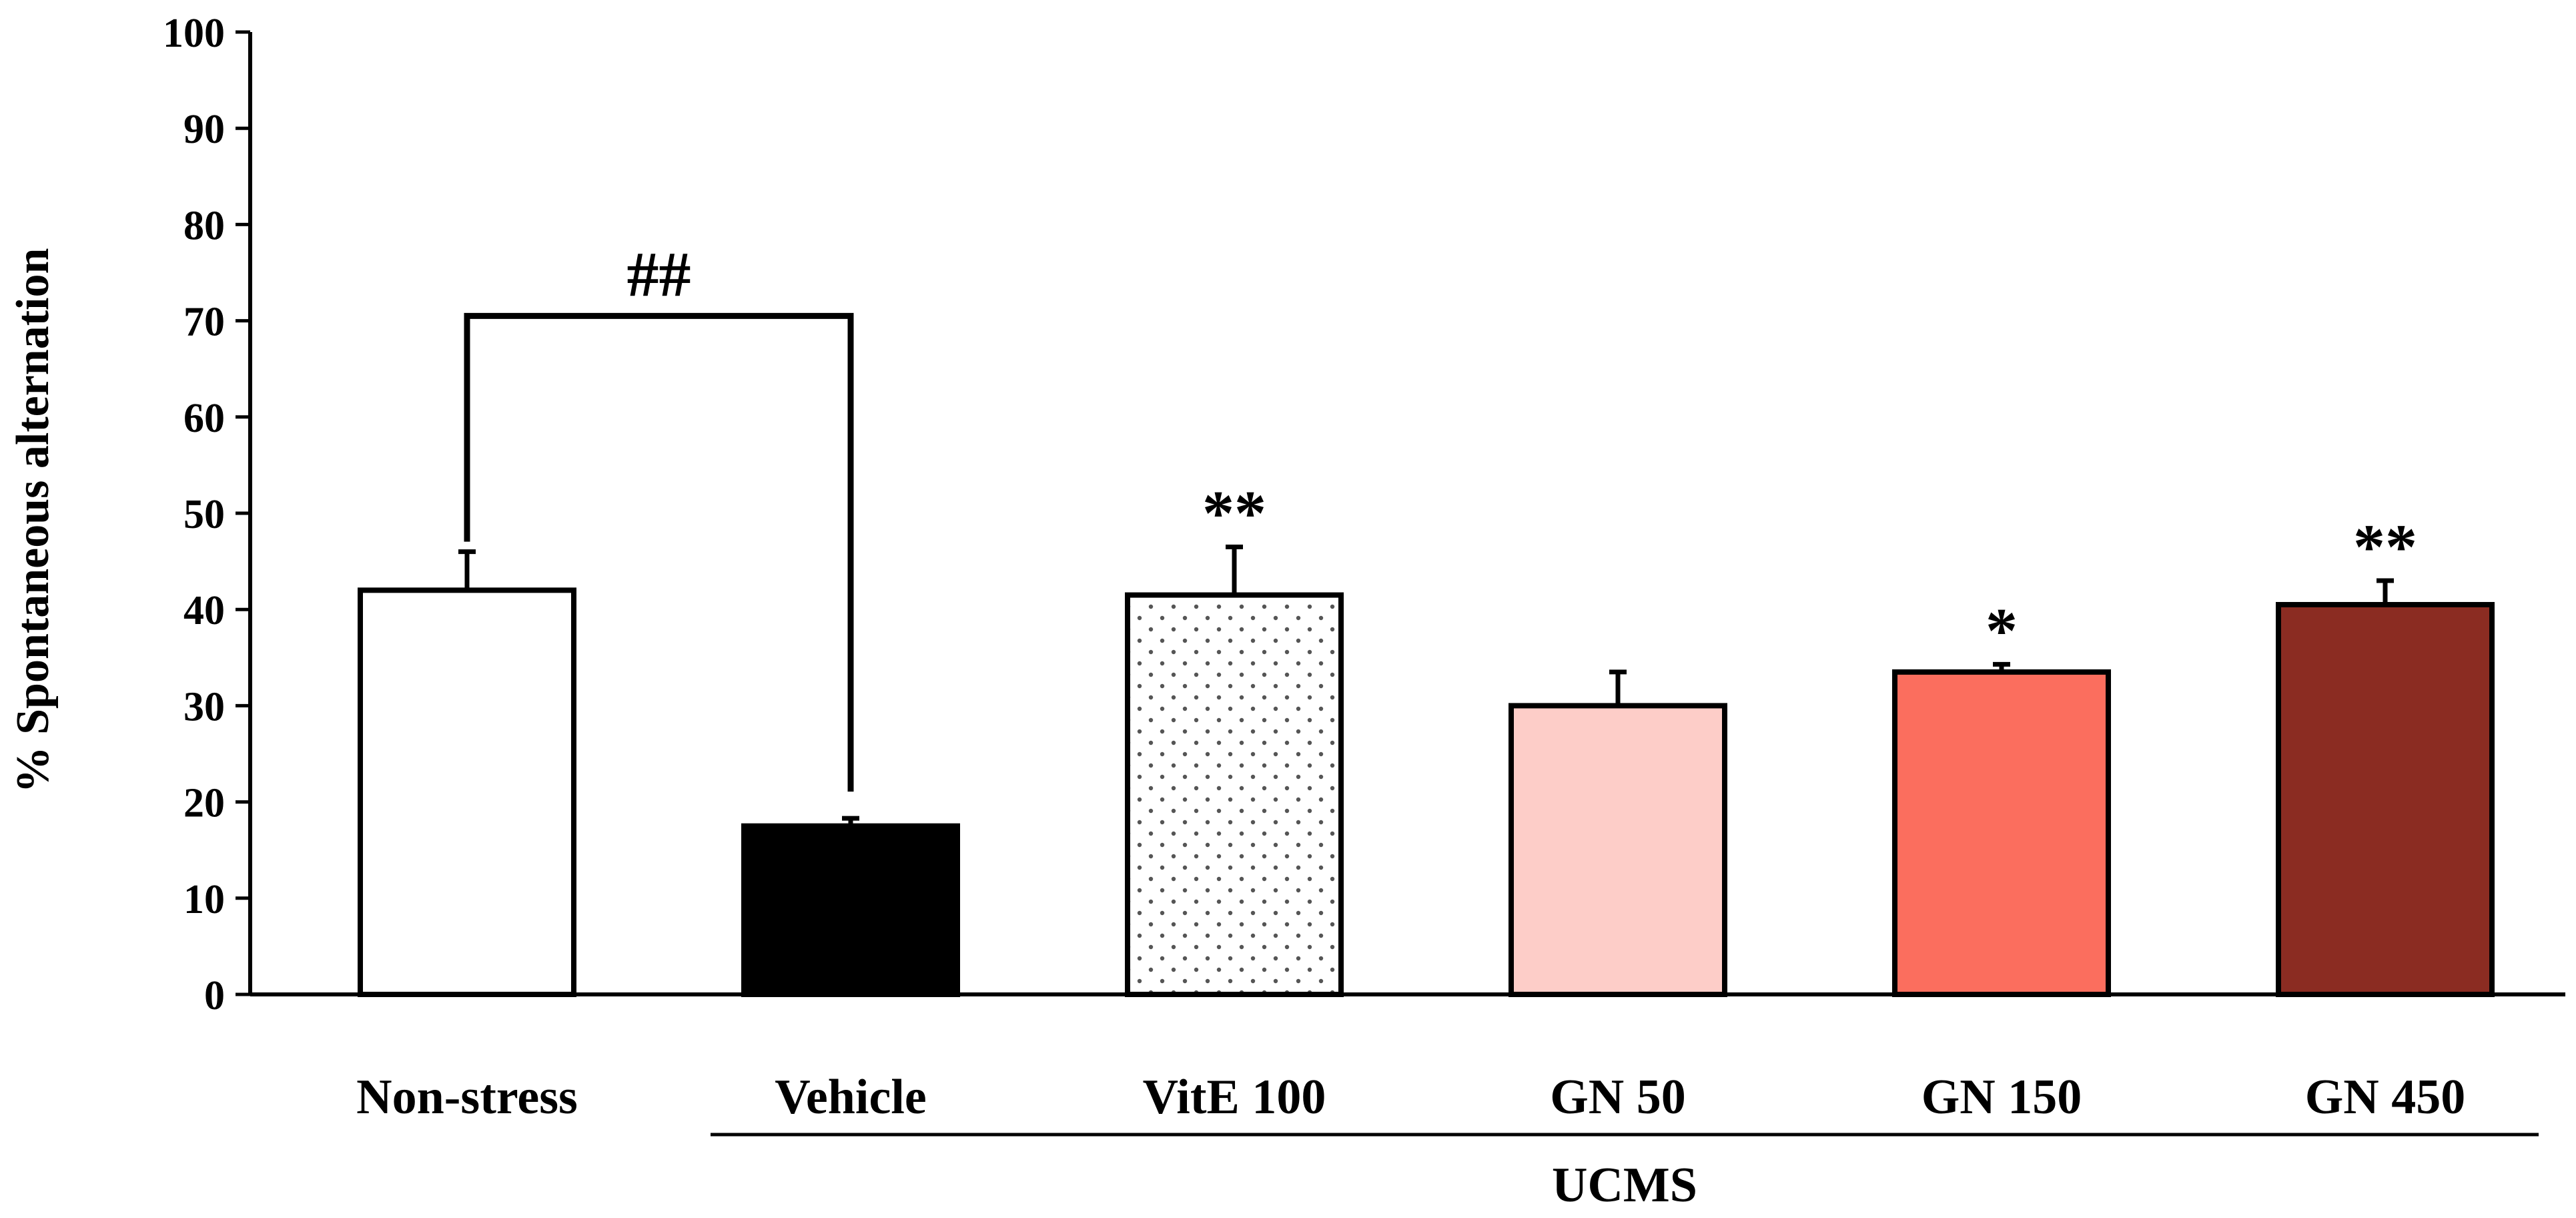 The height and width of the screenshot is (1218, 2576). Describe the element at coordinates (659, 552) in the screenshot. I see `comparison-bracket` at that location.